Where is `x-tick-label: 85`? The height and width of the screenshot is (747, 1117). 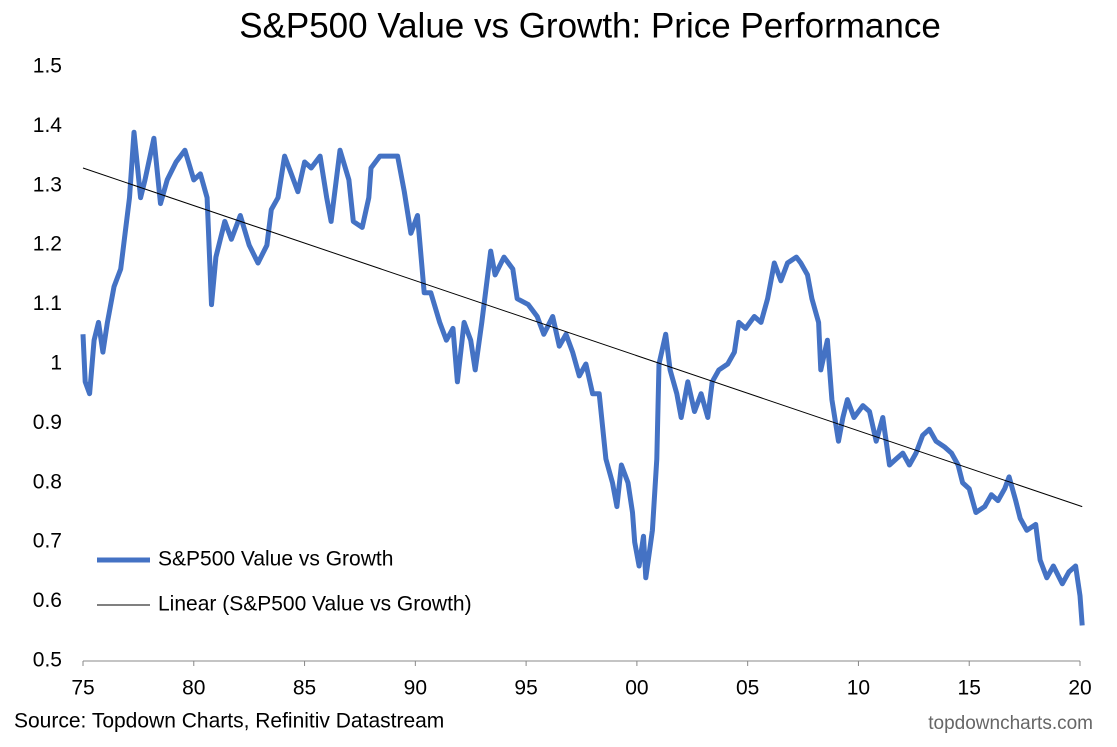
x-tick-label: 85 is located at coordinates (304, 688).